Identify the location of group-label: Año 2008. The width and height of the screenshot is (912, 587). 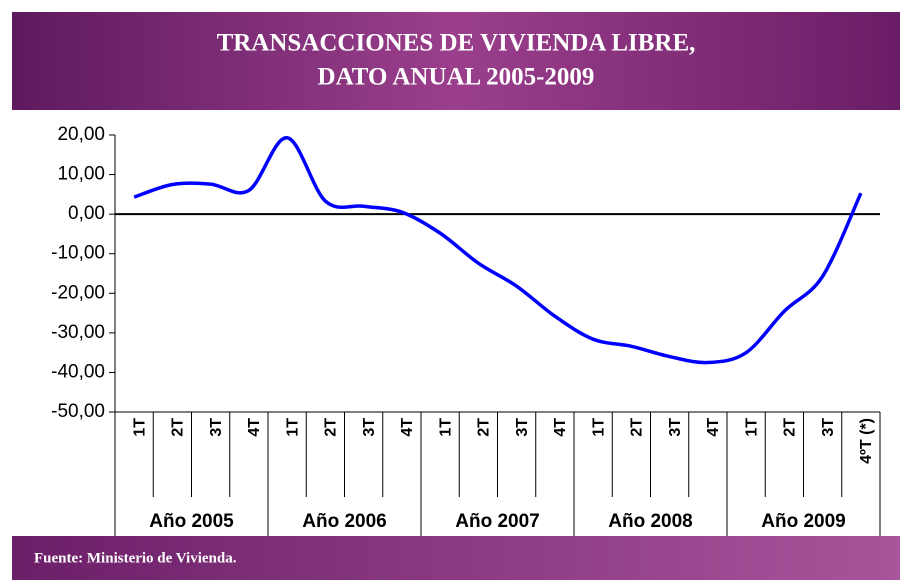
(650, 521).